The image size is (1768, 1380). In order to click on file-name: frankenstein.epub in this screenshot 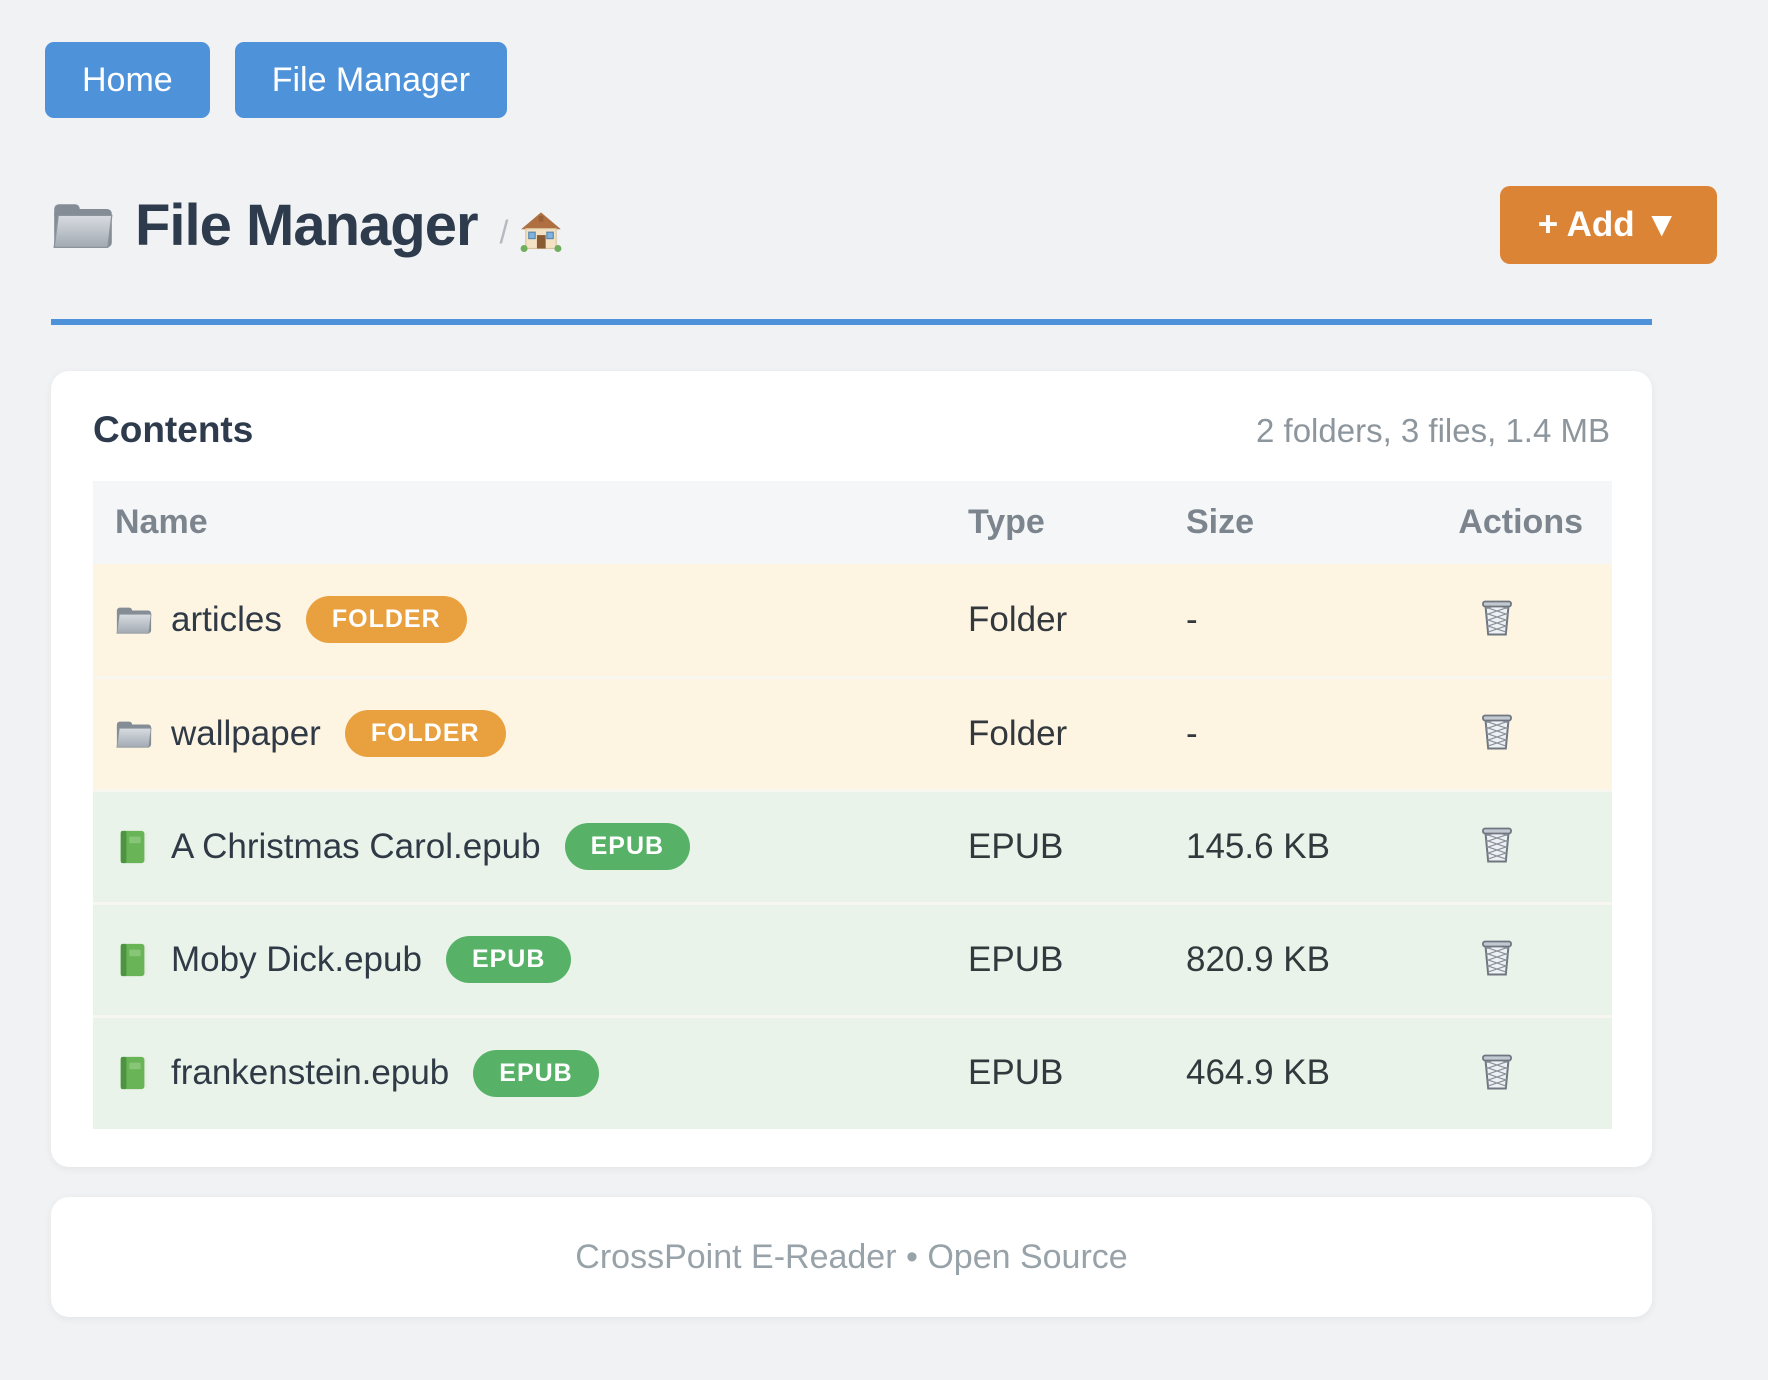, I will do `click(310, 1073)`.